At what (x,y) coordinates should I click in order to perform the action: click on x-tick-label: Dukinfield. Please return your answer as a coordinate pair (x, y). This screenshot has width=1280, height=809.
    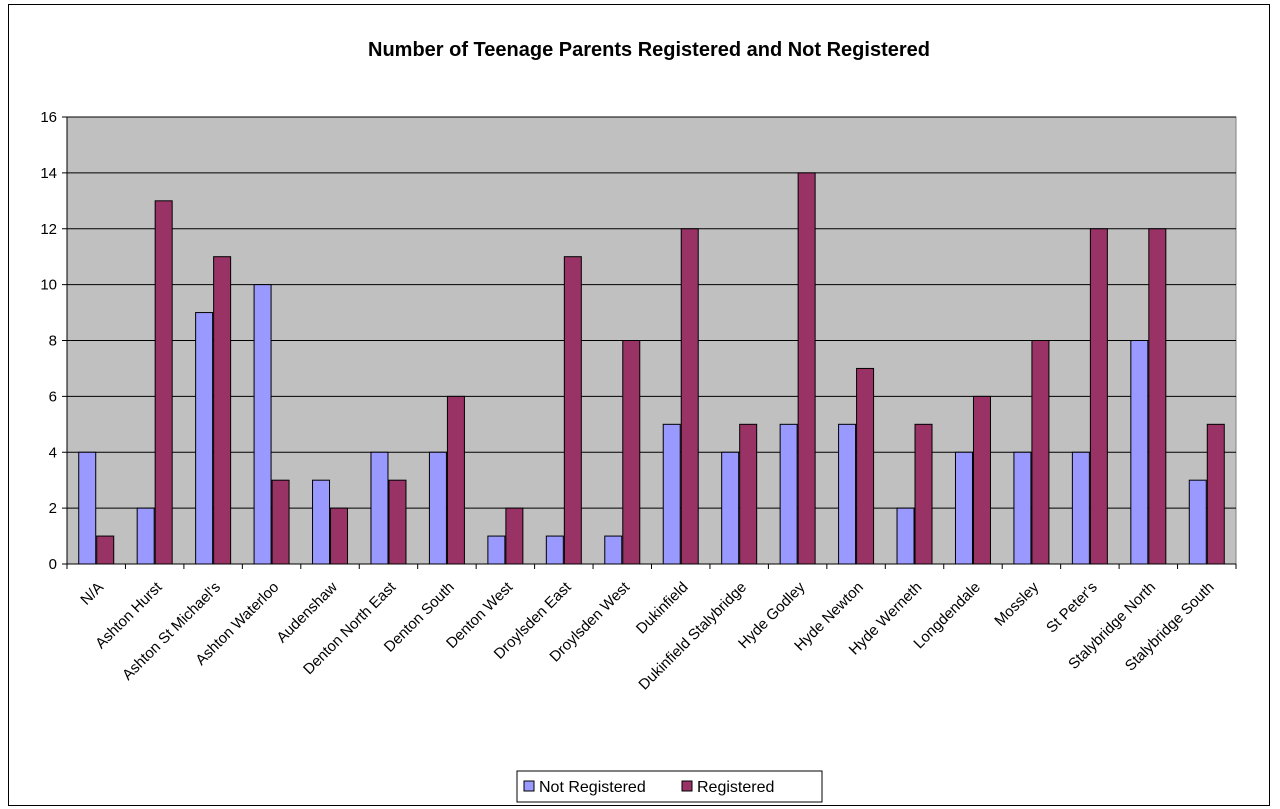
    Looking at the image, I should click on (662, 608).